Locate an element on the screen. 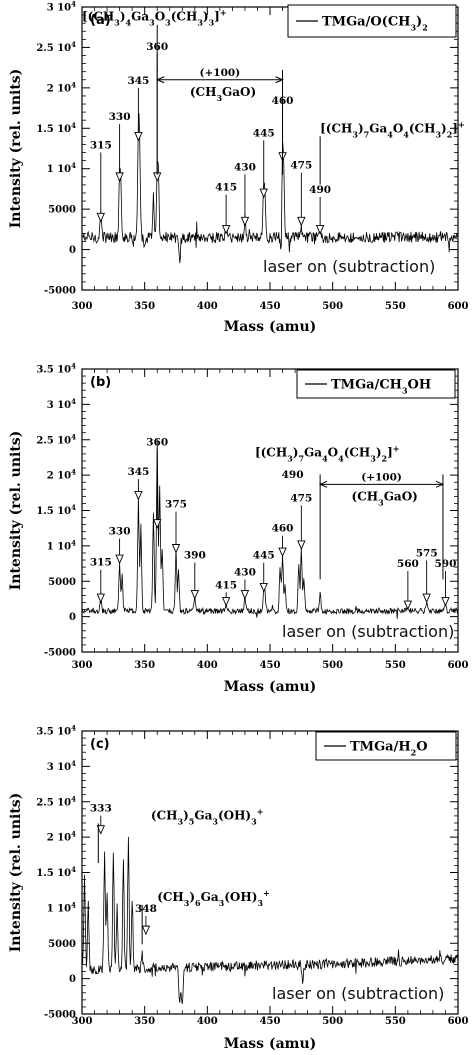 Image resolution: width=474 pixels, height=1055 pixels. panel-label: (c) is located at coordinates (100, 744).